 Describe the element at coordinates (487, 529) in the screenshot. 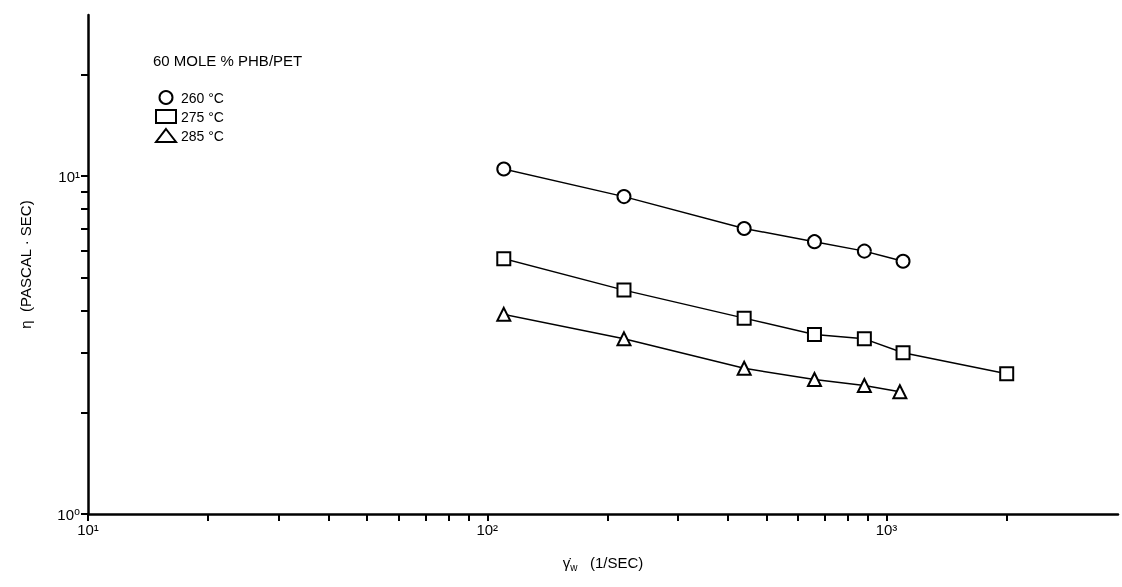

I see `x-tick-label: 10²` at that location.